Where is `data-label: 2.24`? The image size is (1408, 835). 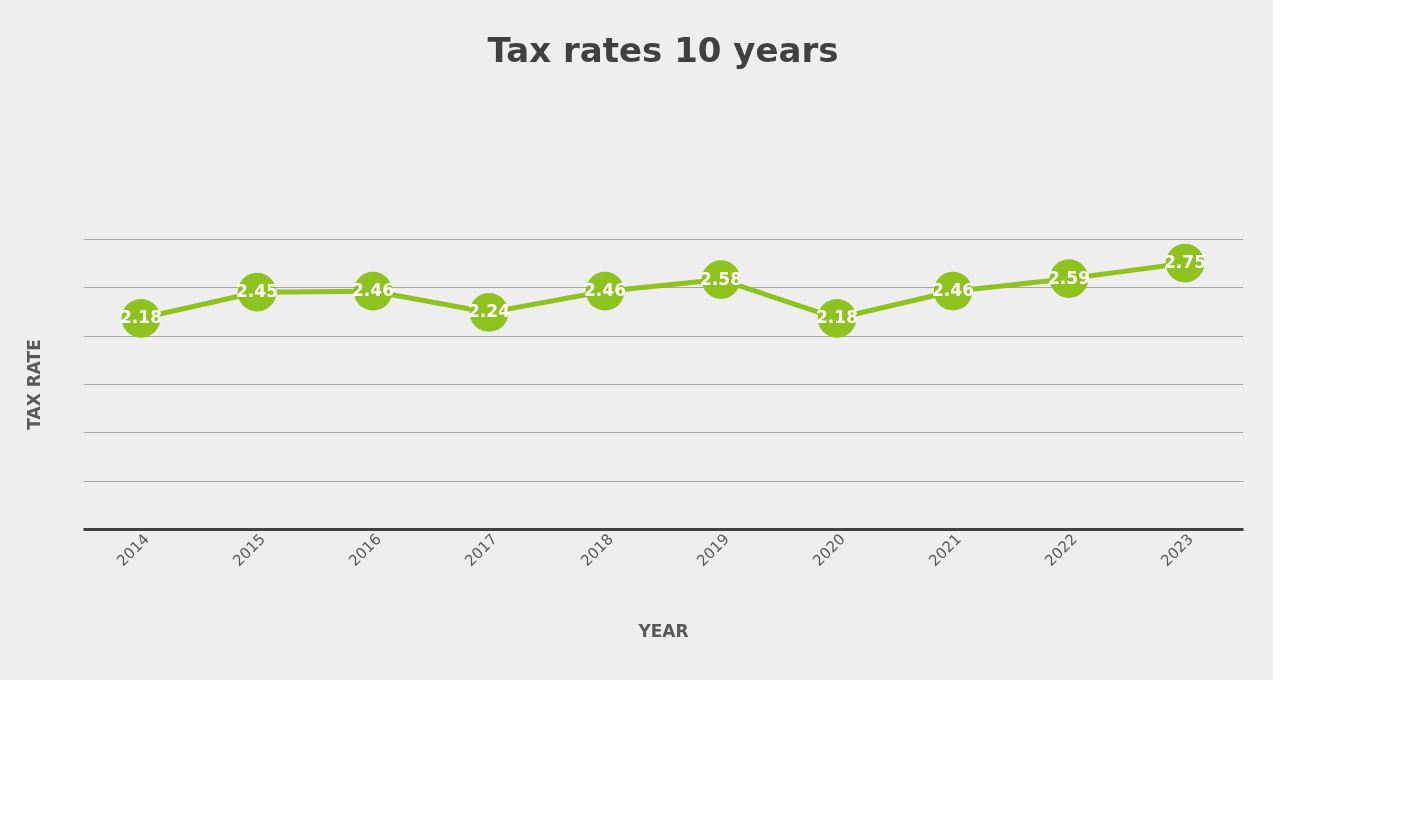 data-label: 2.24 is located at coordinates (489, 311).